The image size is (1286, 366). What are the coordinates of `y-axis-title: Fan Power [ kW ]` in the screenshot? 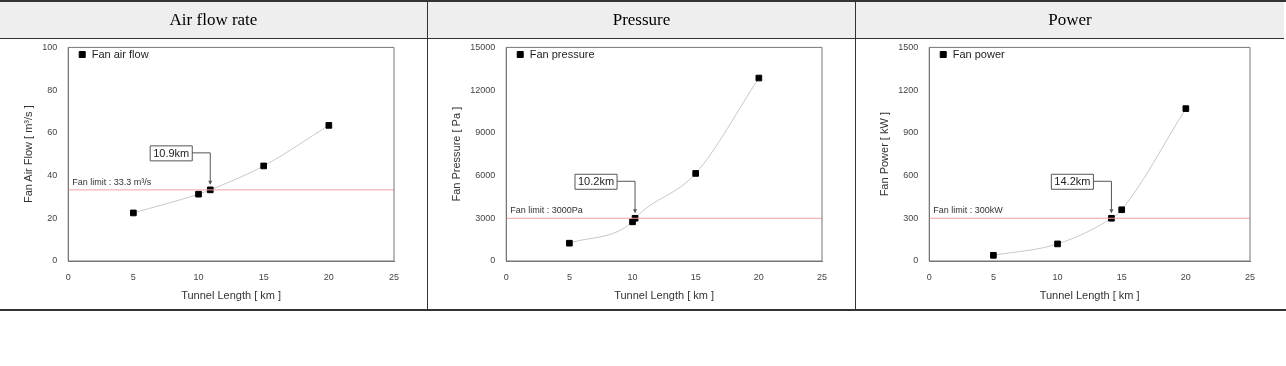 It's located at (883, 154).